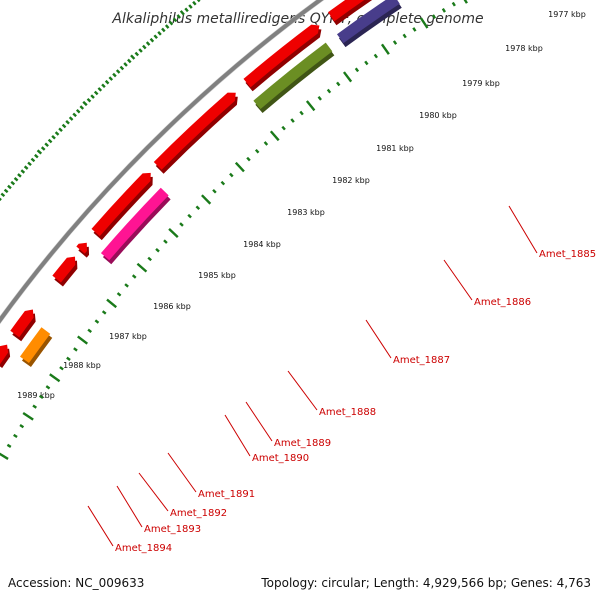 This screenshot has width=600, height=600. I want to click on ruler-label: 1980 kbp, so click(438, 115).